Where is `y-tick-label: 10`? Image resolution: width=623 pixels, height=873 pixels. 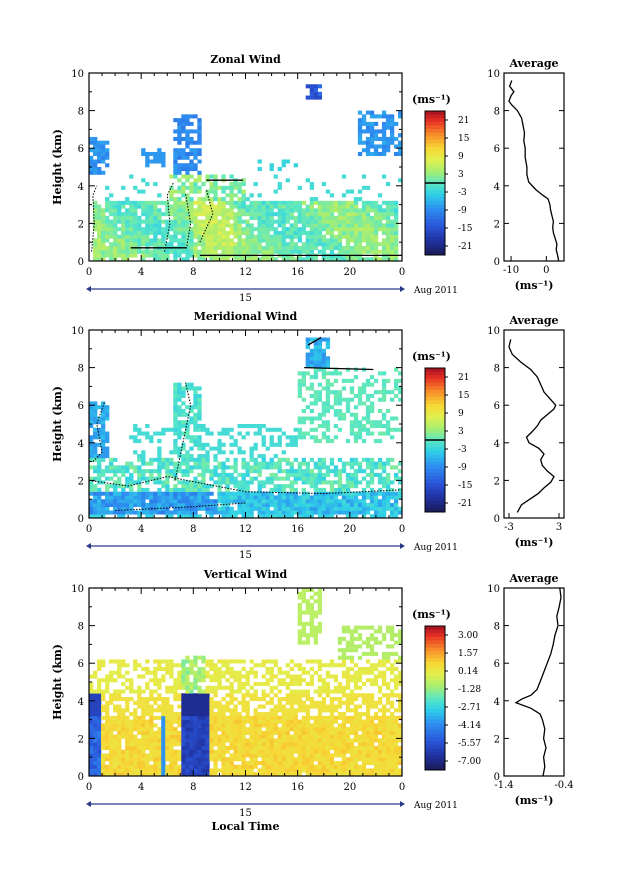 y-tick-label: 10 is located at coordinates (77, 331).